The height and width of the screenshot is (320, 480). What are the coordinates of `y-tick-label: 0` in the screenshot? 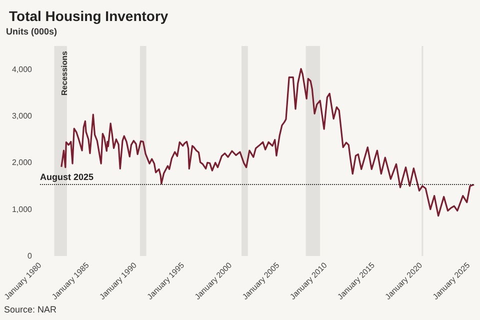 It's located at (30, 256).